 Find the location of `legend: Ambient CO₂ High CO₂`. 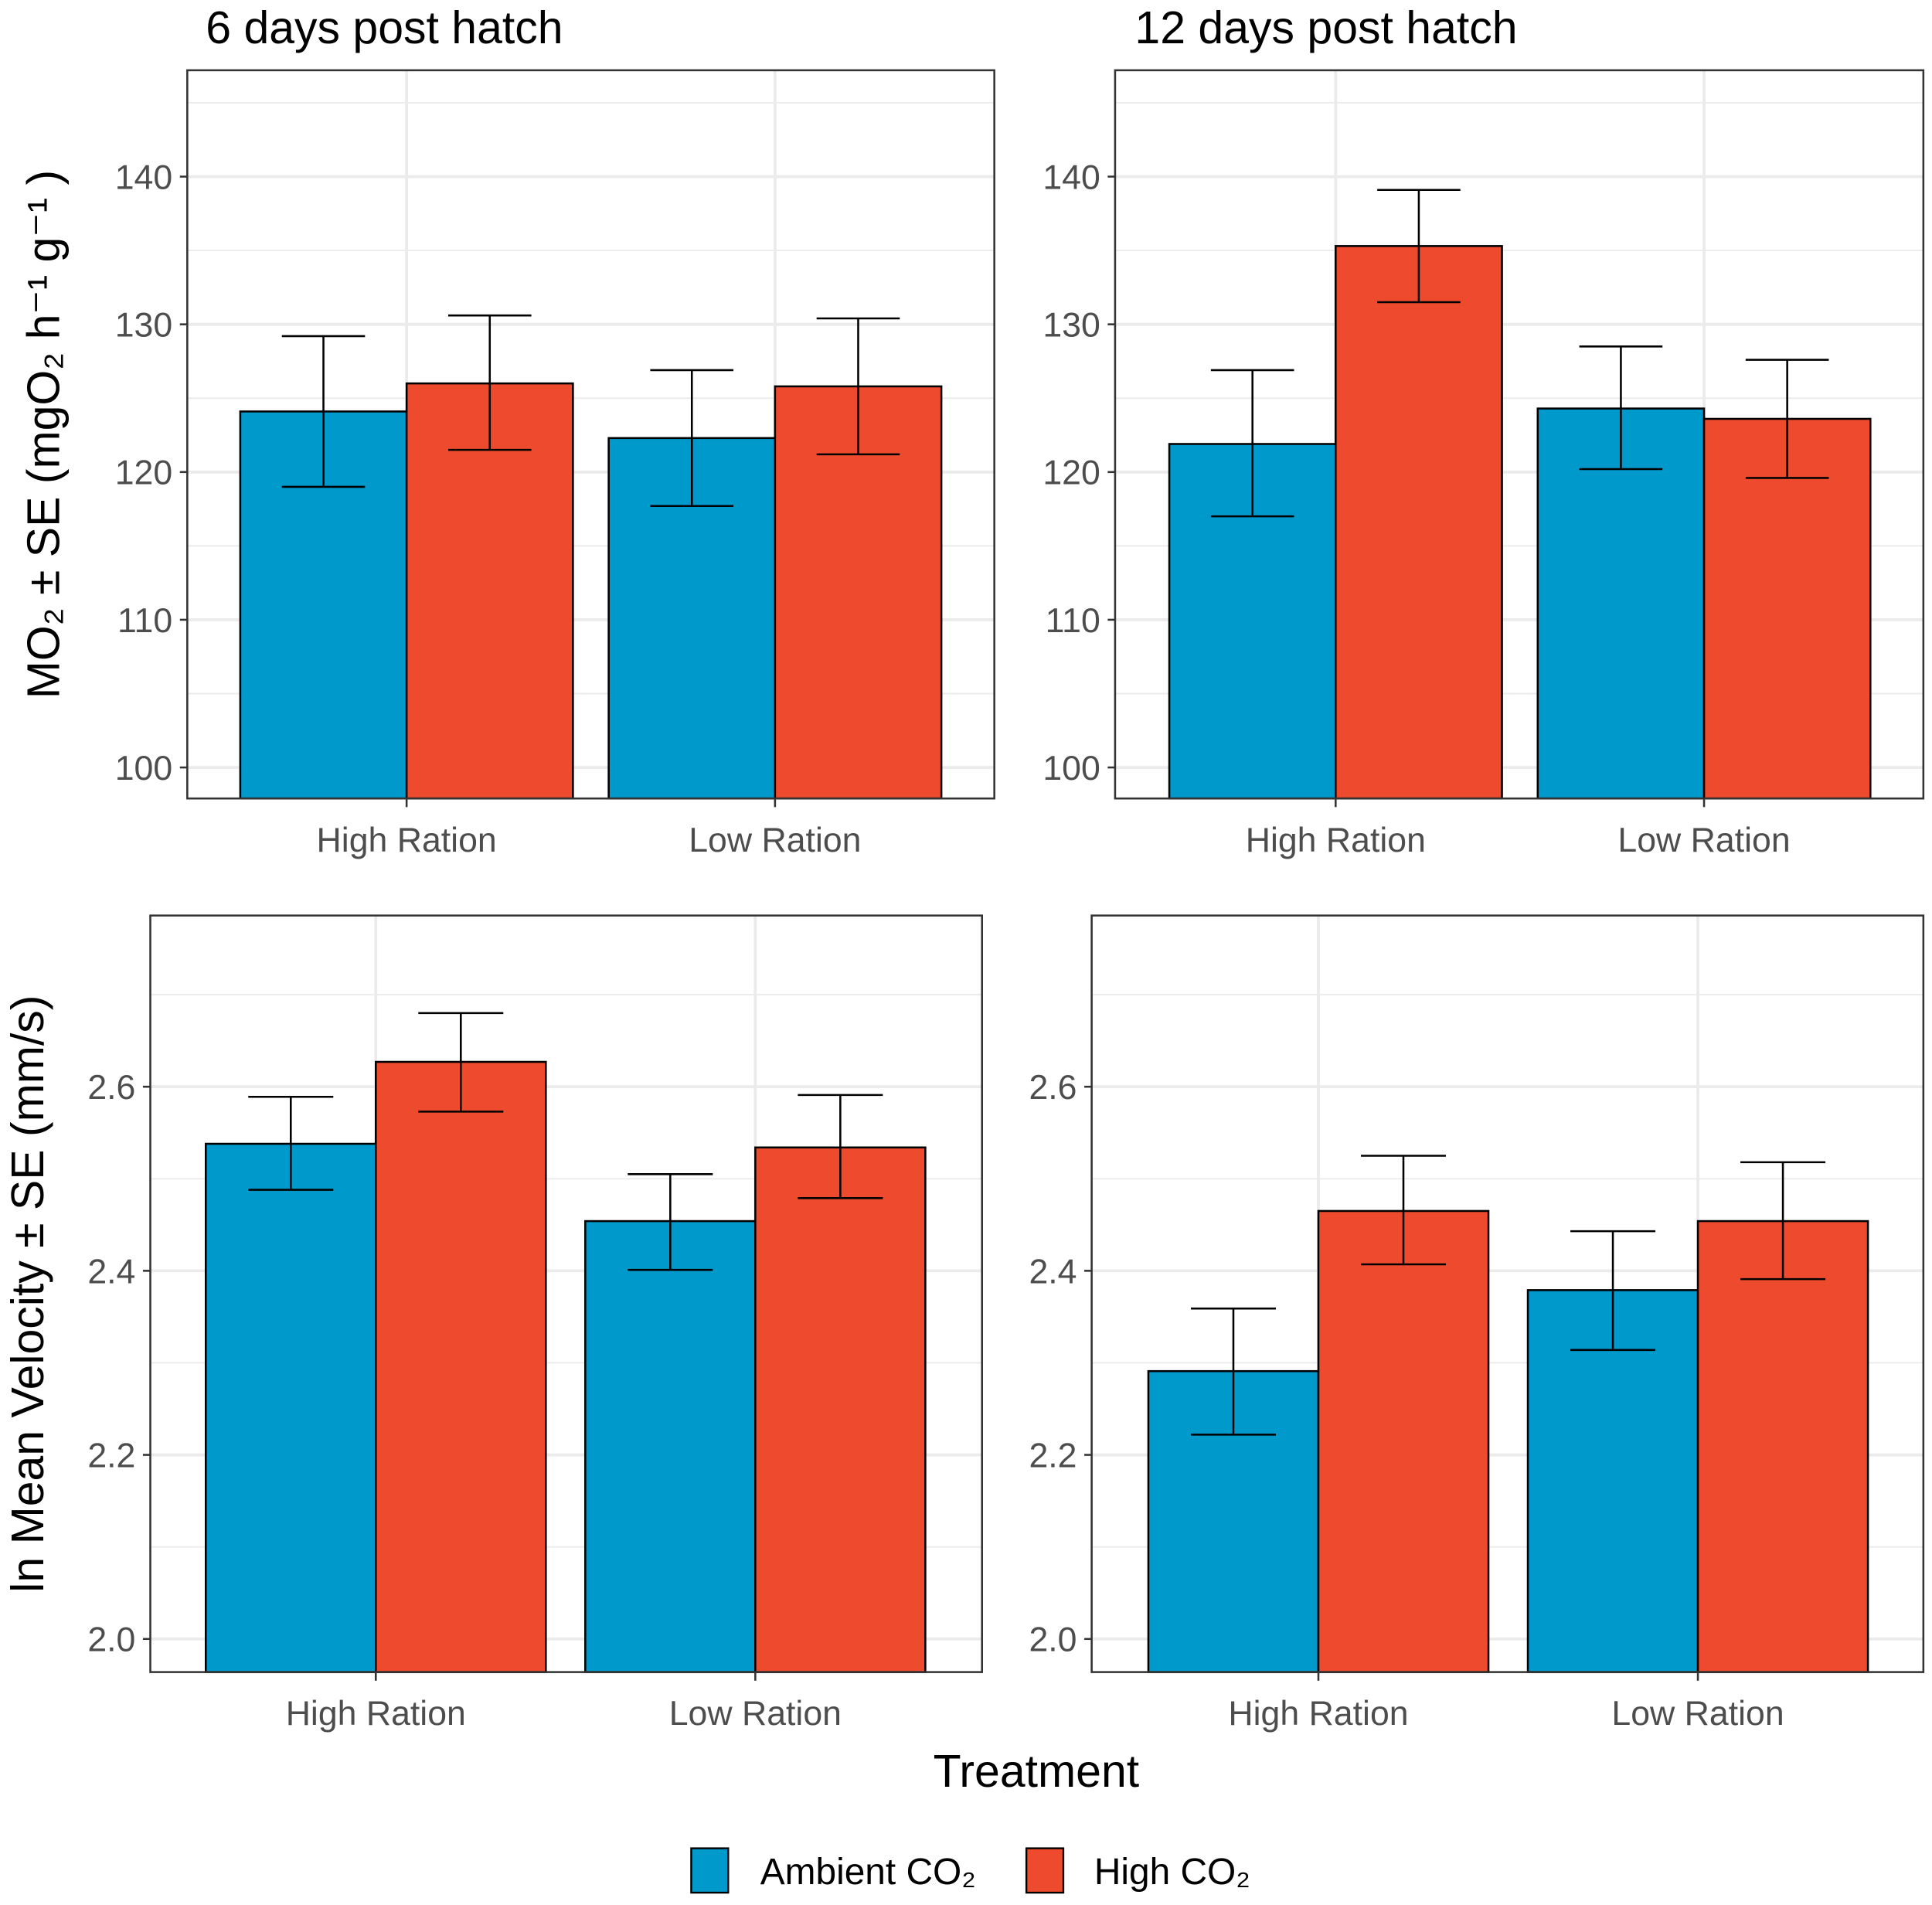

legend: Ambient CO₂ High CO₂ is located at coordinates (970, 1870).